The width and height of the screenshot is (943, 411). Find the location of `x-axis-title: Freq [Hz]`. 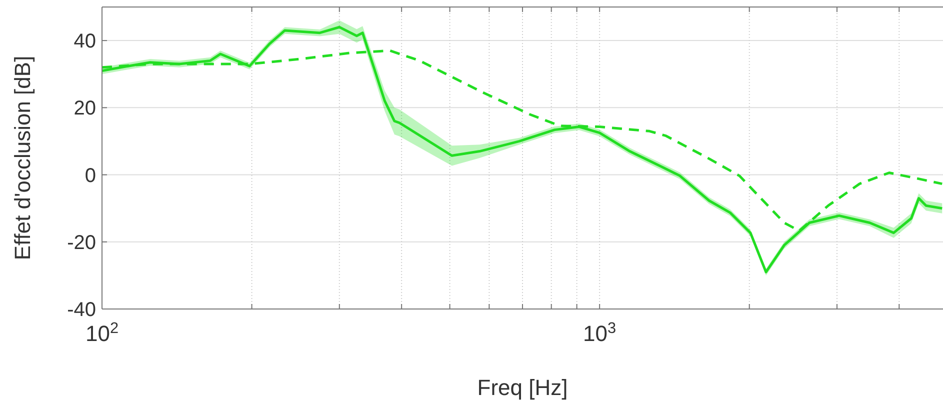

x-axis-title: Freq [Hz] is located at coordinates (522, 387).